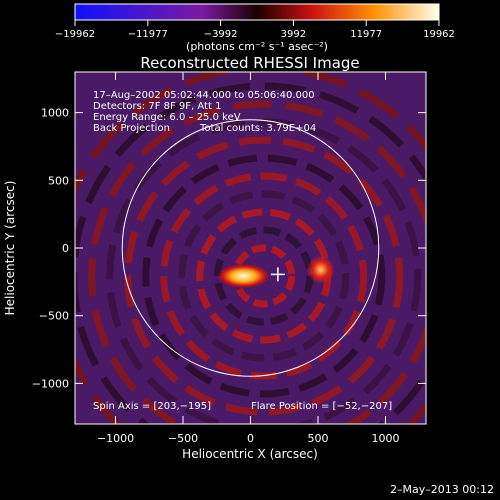 The width and height of the screenshot is (500, 500). Describe the element at coordinates (50, 383) in the screenshot. I see `y-tick-label: −1000` at that location.